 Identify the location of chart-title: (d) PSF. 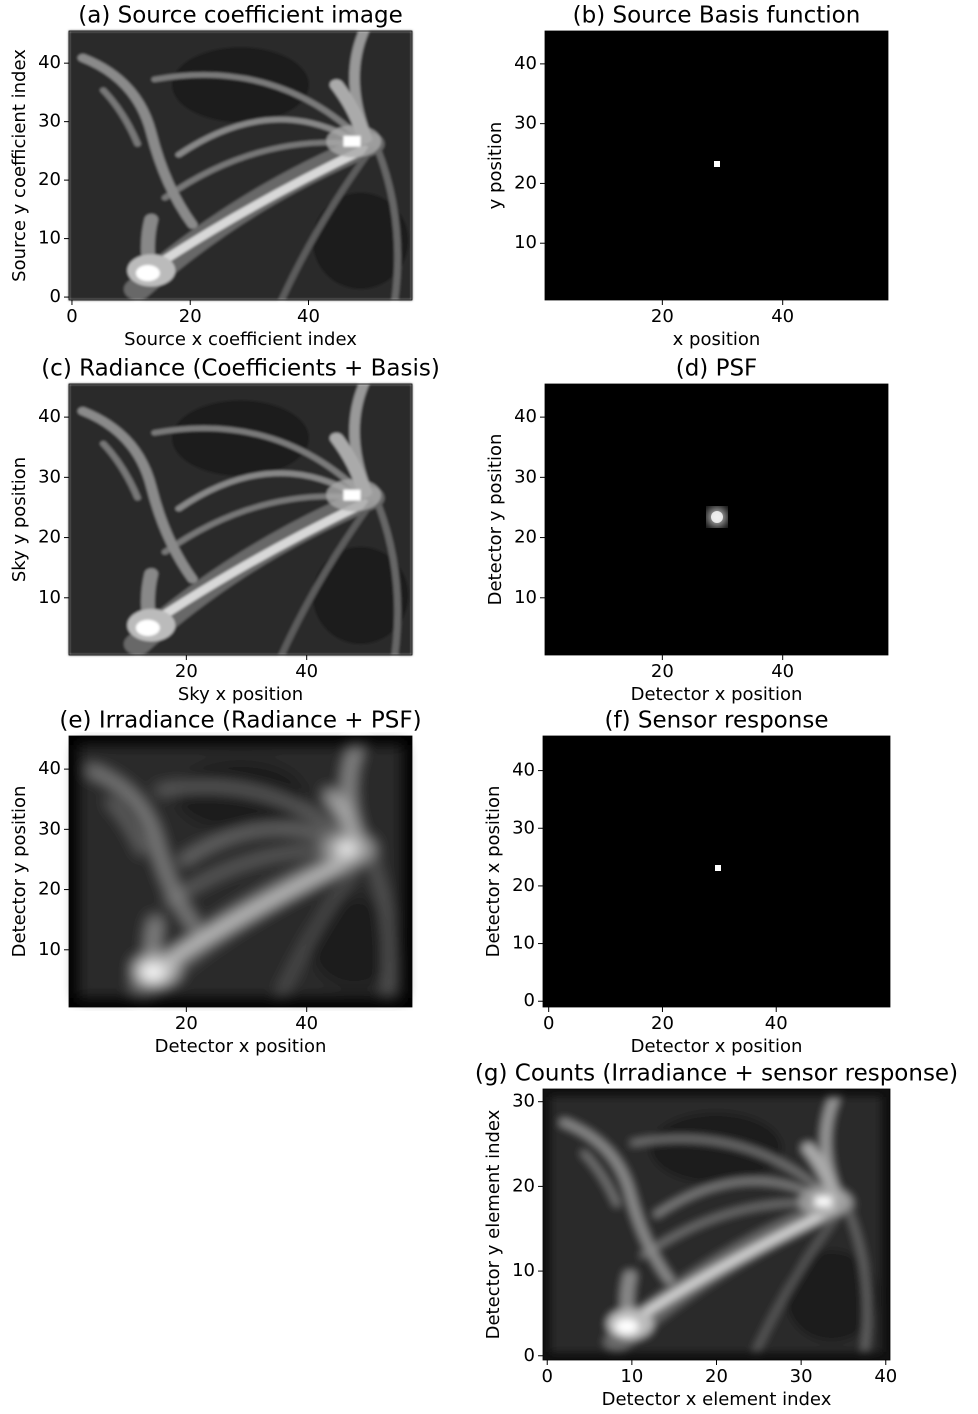
(717, 369).